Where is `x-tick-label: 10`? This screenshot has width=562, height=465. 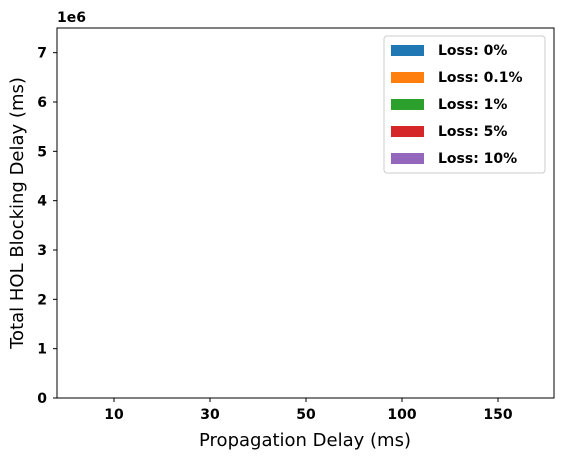 x-tick-label: 10 is located at coordinates (114, 415).